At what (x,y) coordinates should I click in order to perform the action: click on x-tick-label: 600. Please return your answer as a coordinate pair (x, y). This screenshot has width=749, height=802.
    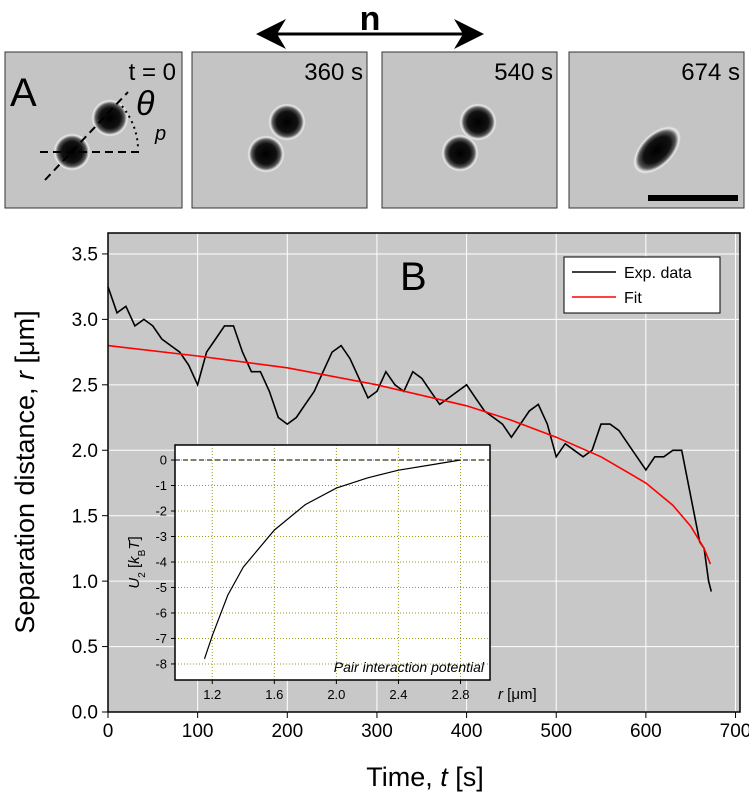
    Looking at the image, I should click on (646, 731).